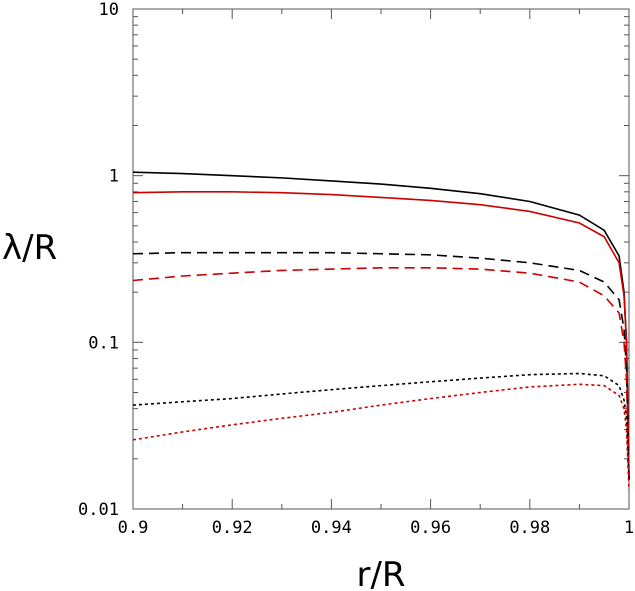 Image resolution: width=635 pixels, height=591 pixels. Describe the element at coordinates (529, 528) in the screenshot. I see `x-tick-label: 0.98` at that location.